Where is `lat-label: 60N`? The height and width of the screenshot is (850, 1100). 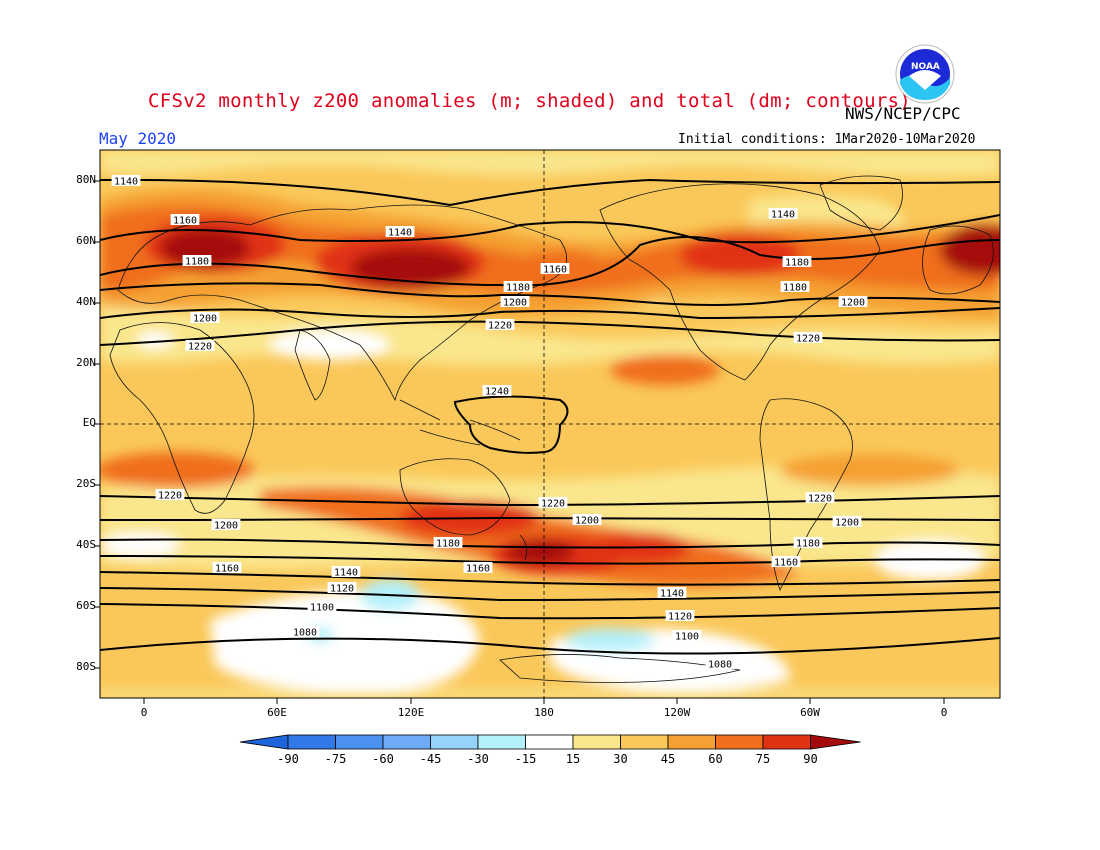
lat-label: 60N is located at coordinates (86, 240).